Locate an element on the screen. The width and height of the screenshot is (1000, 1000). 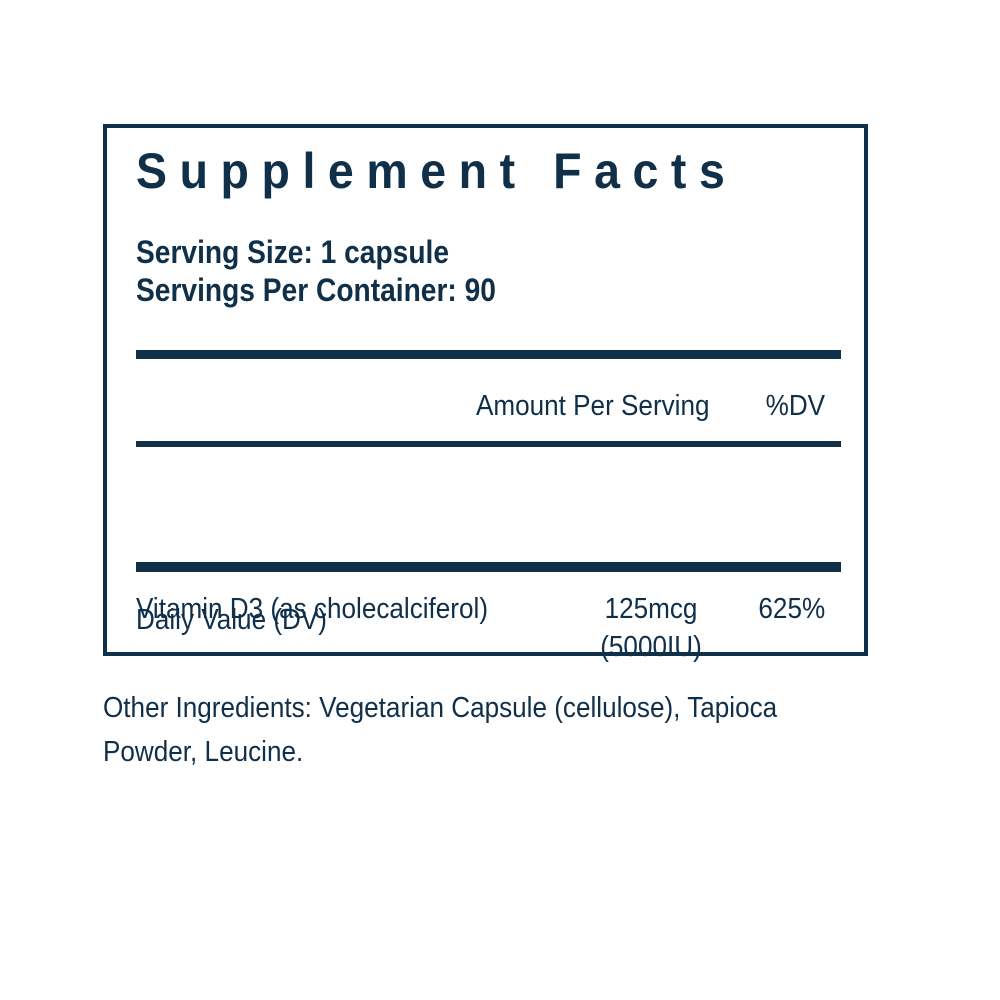
column-header-percent-dv: %DV is located at coordinates (795, 406).